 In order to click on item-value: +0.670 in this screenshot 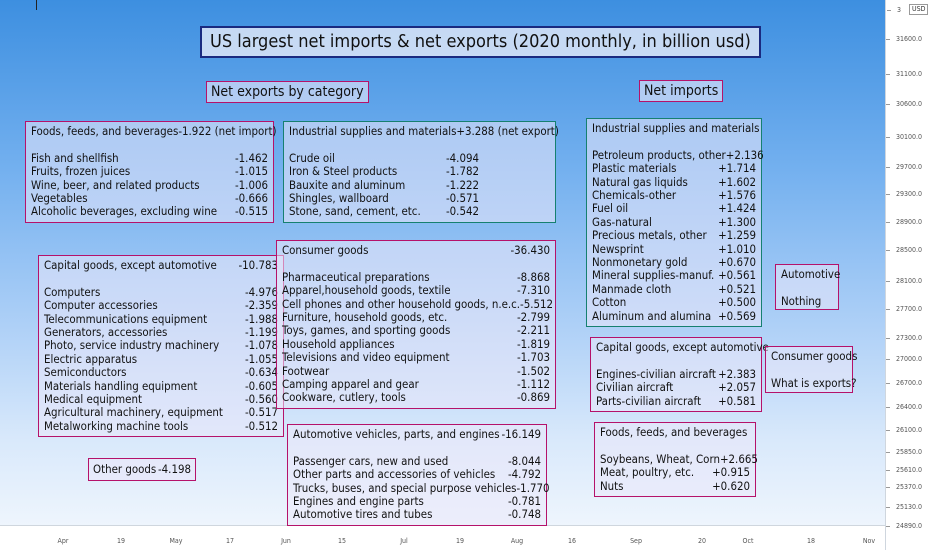, I will do `click(737, 262)`.